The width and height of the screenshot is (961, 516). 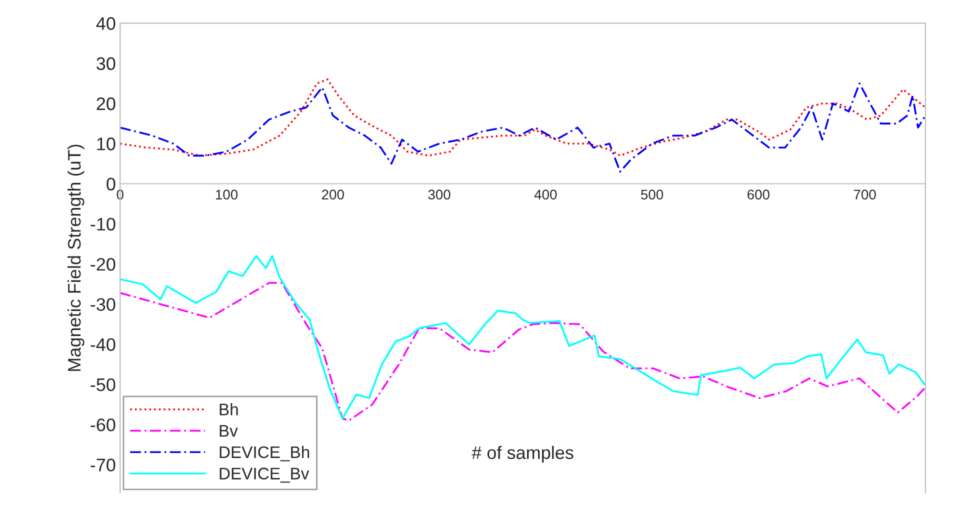 What do you see at coordinates (106, 103) in the screenshot?
I see `y-tick-label: 20` at bounding box center [106, 103].